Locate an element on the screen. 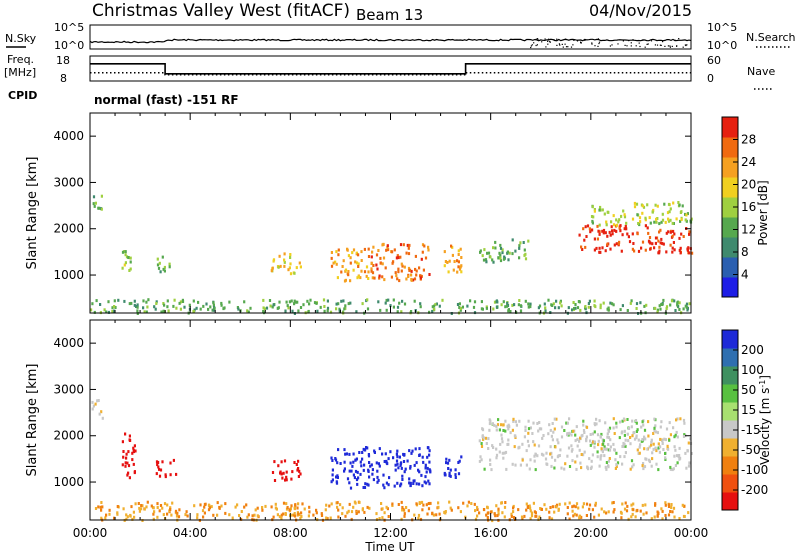 The image size is (800, 554). nsearch-label: N.Search is located at coordinates (771, 37).